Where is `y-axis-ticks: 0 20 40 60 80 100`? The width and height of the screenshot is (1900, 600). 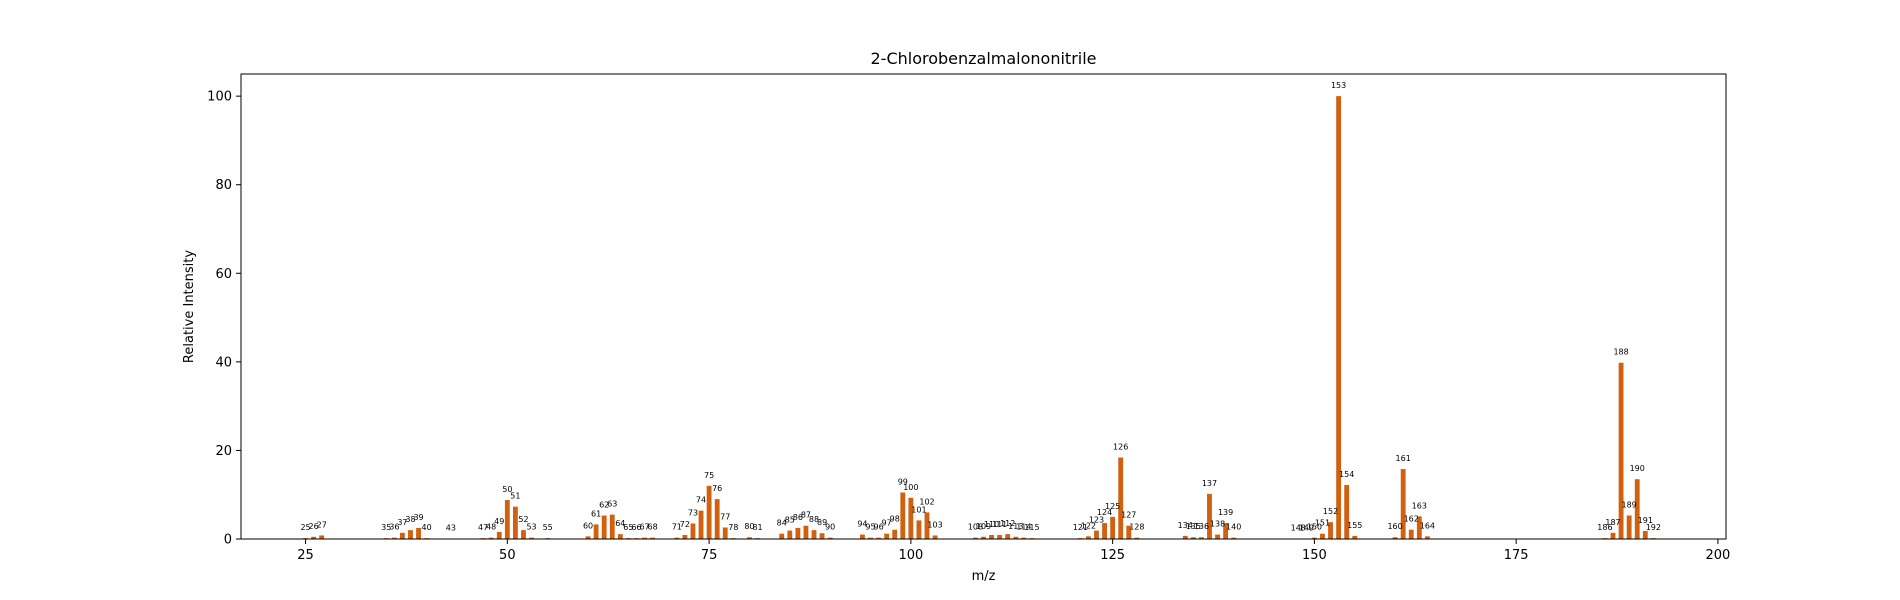 y-axis-ticks: 0 20 40 60 80 100 is located at coordinates (224, 319).